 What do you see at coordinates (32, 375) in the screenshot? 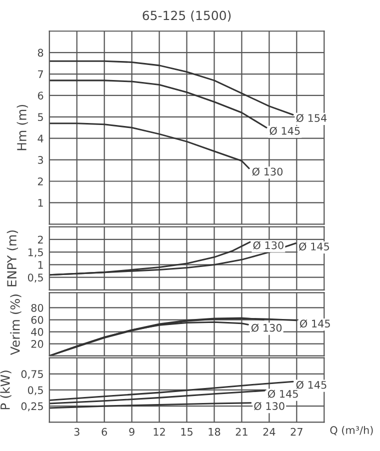
I see `y-tick-label: 0,75` at bounding box center [32, 375].